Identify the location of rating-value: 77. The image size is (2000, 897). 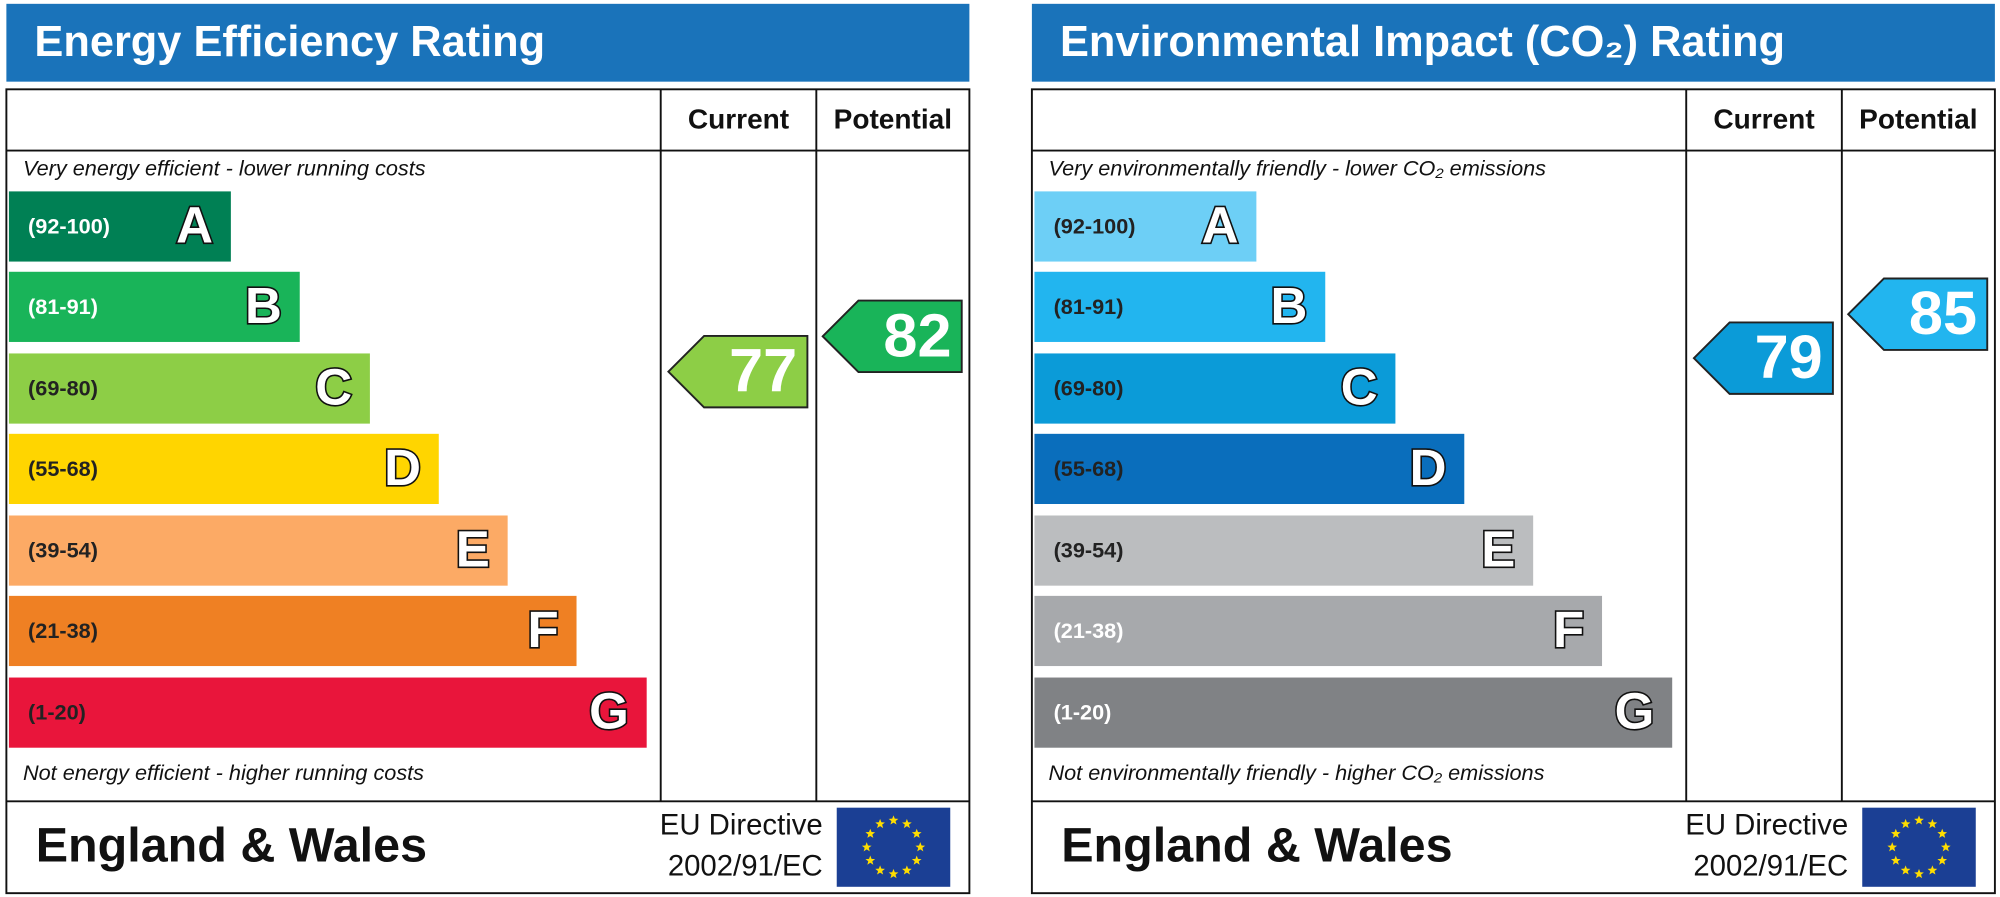
(763, 371).